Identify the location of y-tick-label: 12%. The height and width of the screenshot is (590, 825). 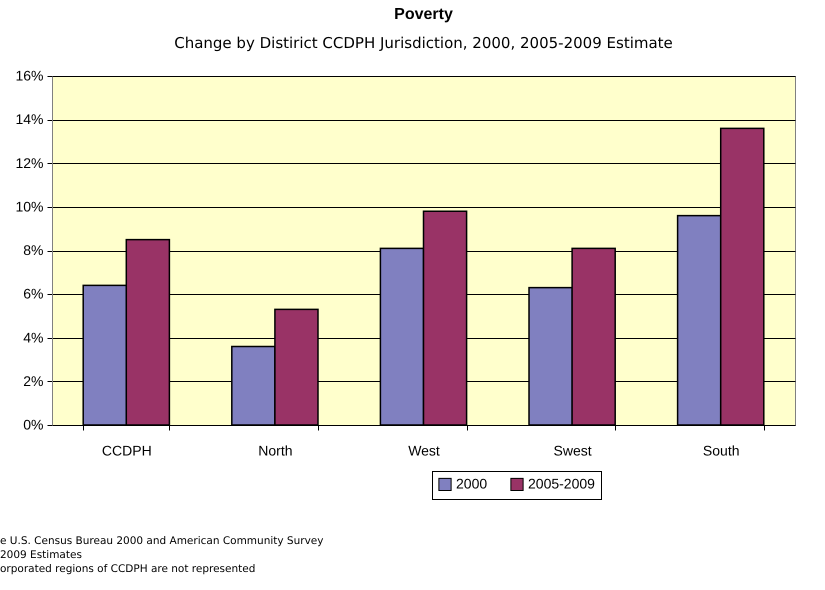
(29, 162).